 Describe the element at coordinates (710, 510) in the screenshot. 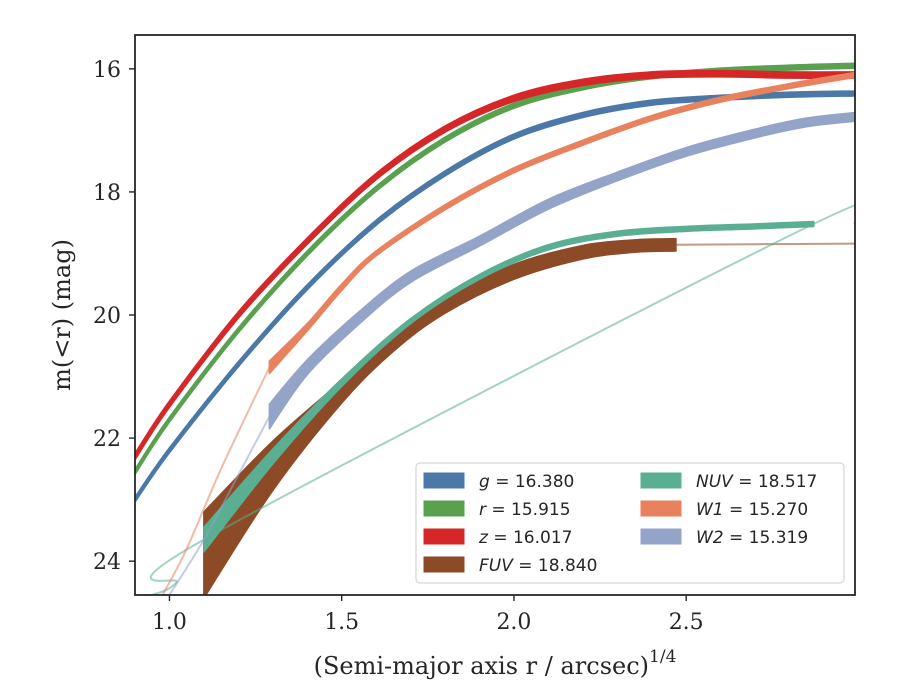

I see `legend-variable: W1` at that location.